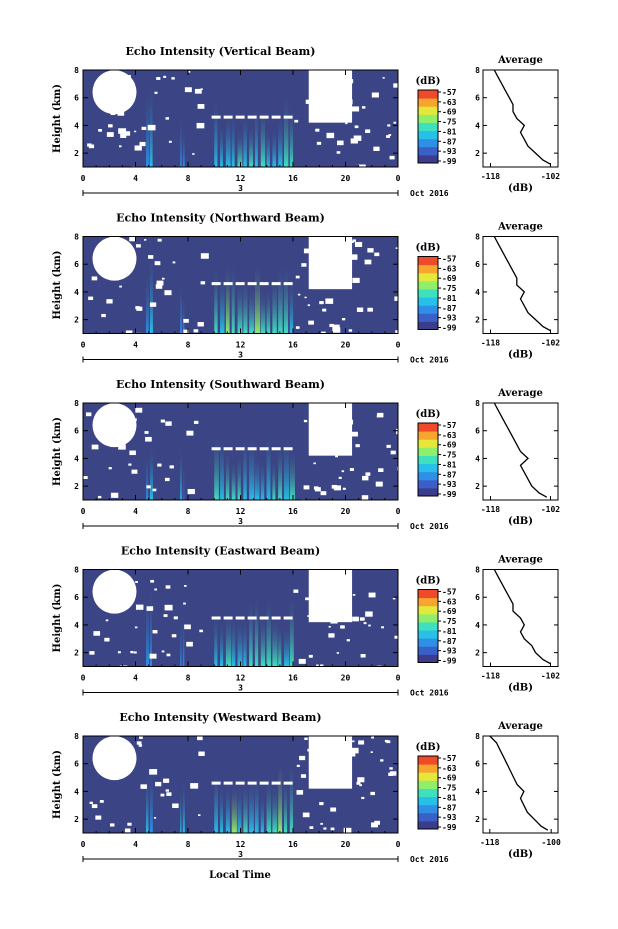  I want to click on x-tick-label: 12, so click(241, 844).